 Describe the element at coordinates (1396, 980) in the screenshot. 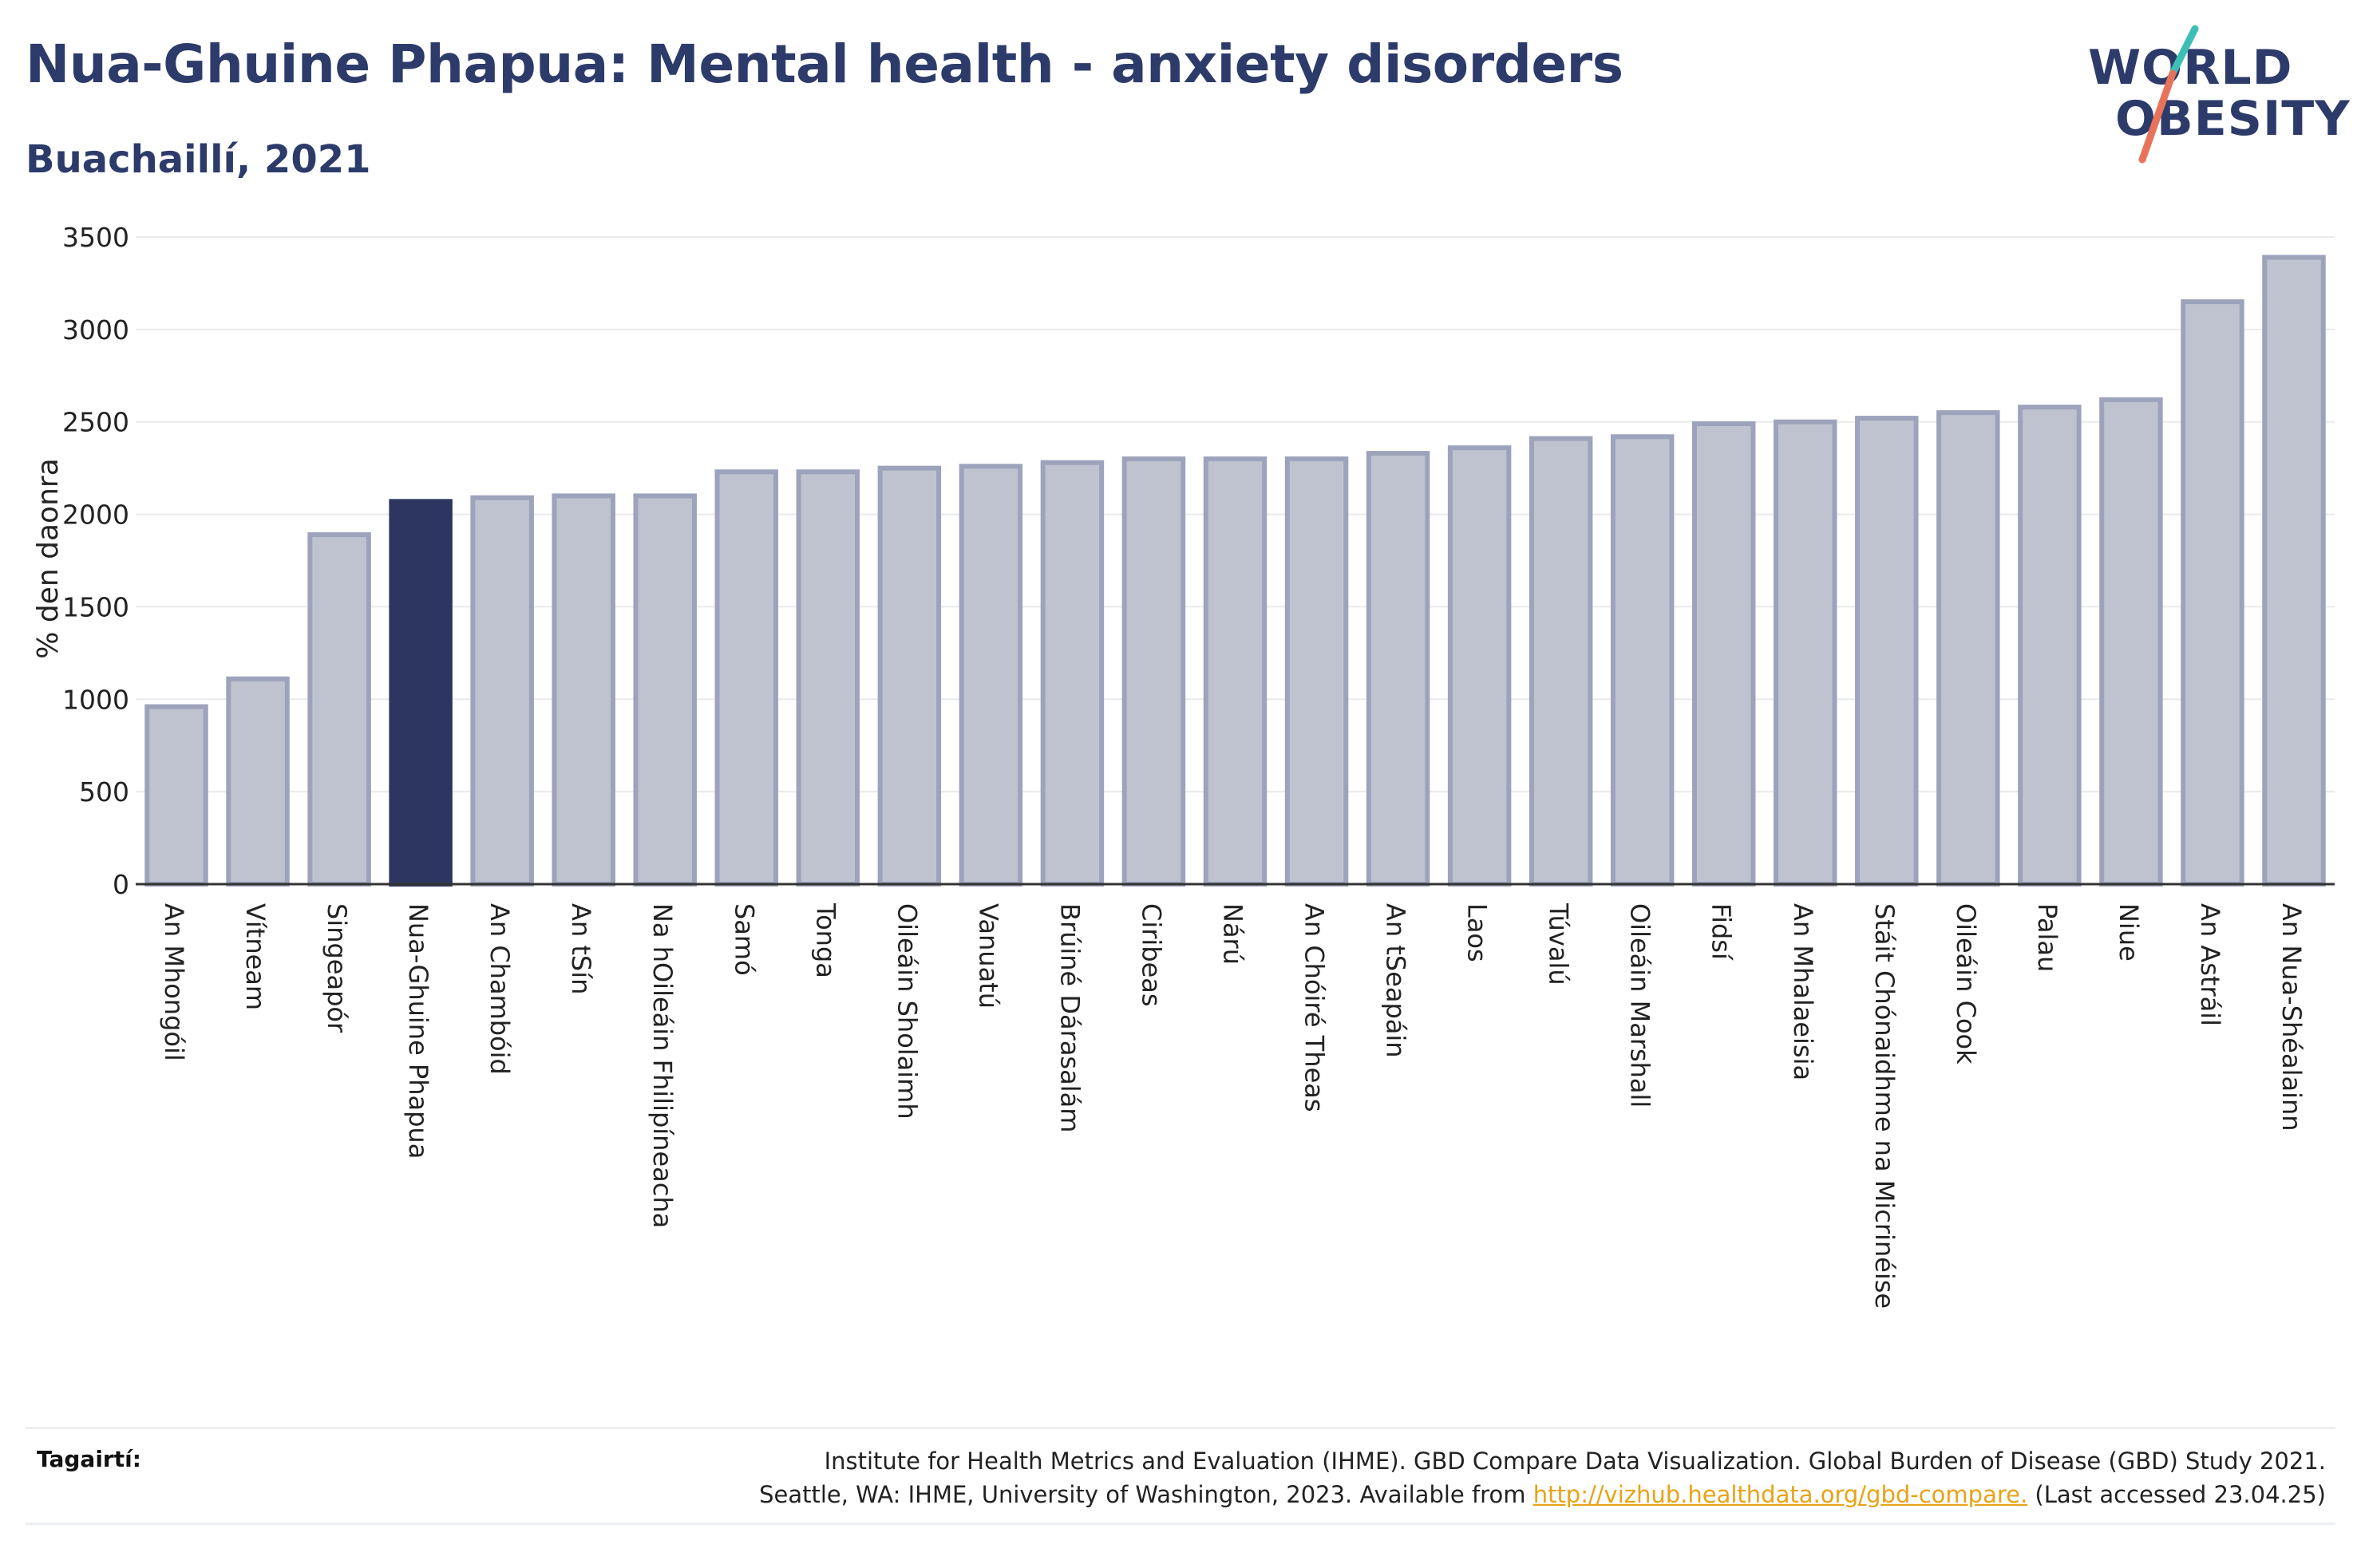

I see `x-tick-label: An tSeapáin` at that location.